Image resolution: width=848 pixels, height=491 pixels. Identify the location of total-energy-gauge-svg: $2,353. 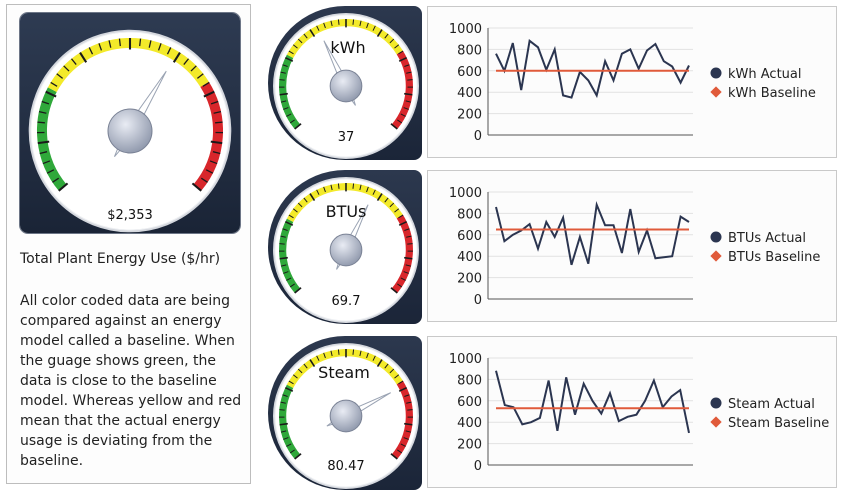
(130, 123).